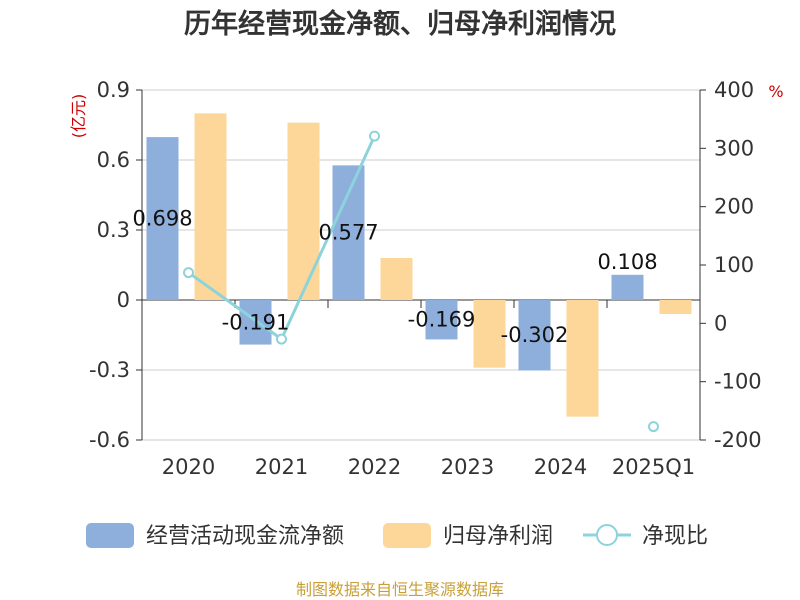 The image size is (800, 600). What do you see at coordinates (400, 24) in the screenshot?
I see `chart-title: 历年经营现金净额、归母净利润情况` at bounding box center [400, 24].